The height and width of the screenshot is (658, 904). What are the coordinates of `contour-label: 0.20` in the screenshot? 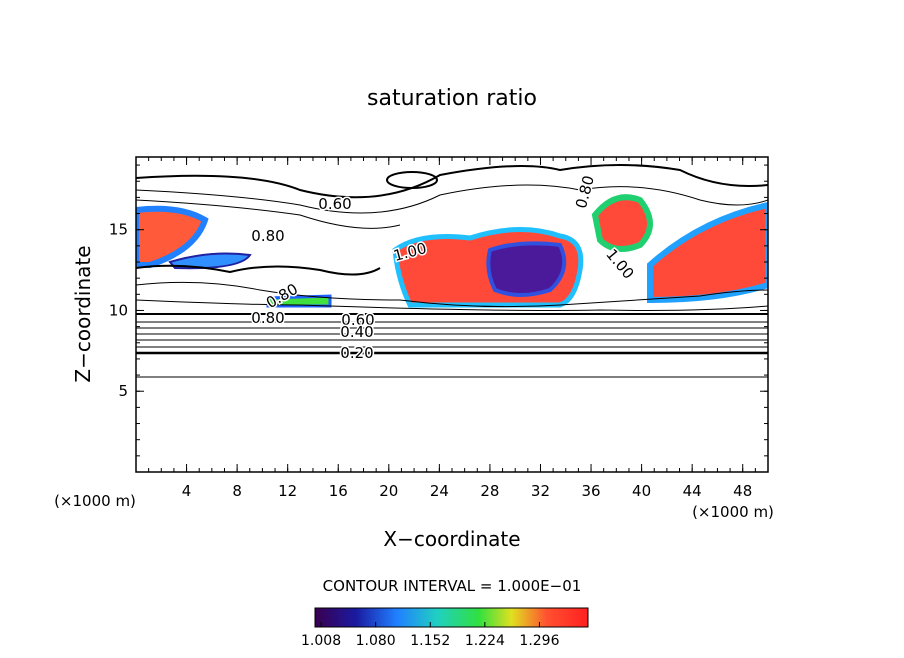 It's located at (356, 353).